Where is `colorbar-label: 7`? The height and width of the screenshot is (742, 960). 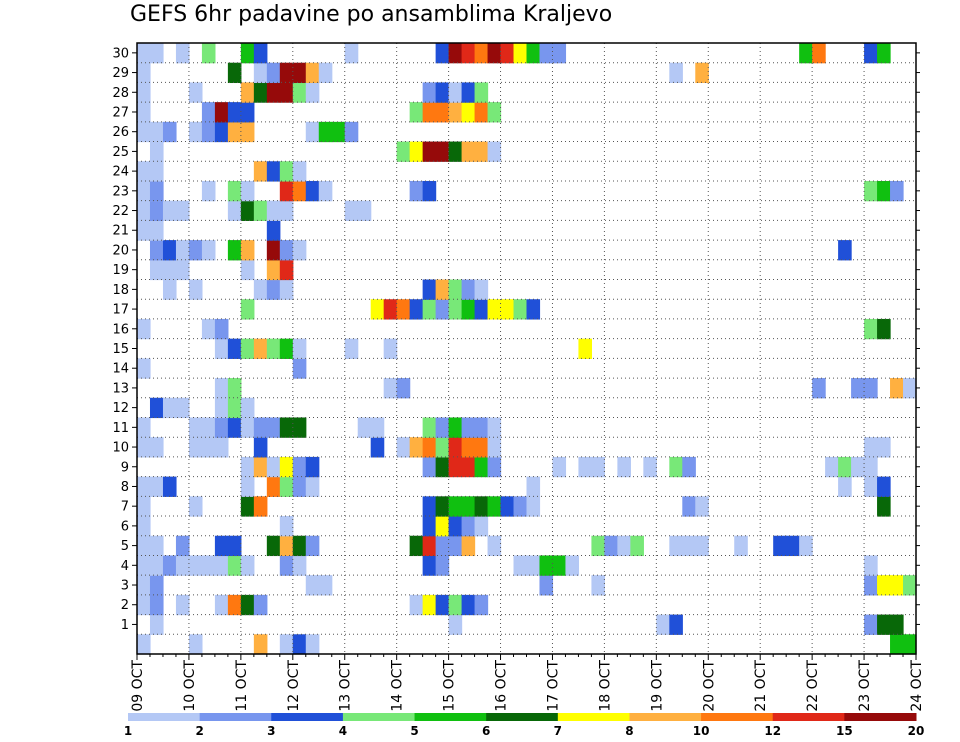 colorbar-label: 7 is located at coordinates (558, 731).